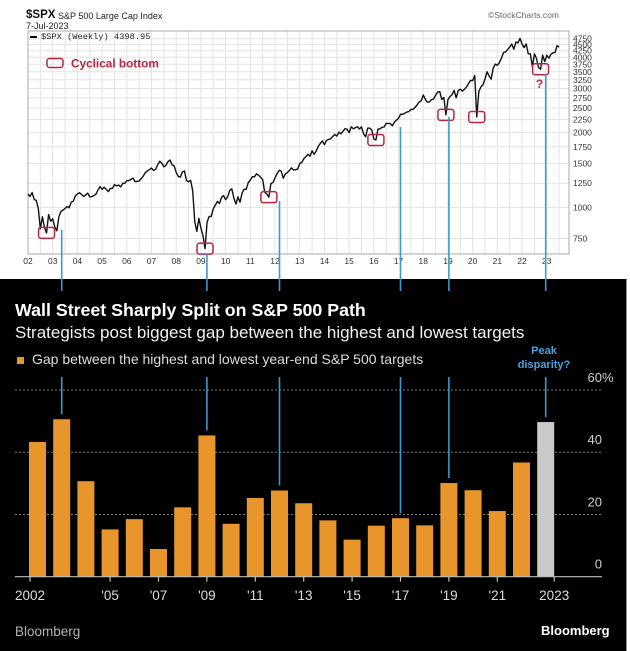  I want to click on line-legend-marker-icon, so click(33, 36).